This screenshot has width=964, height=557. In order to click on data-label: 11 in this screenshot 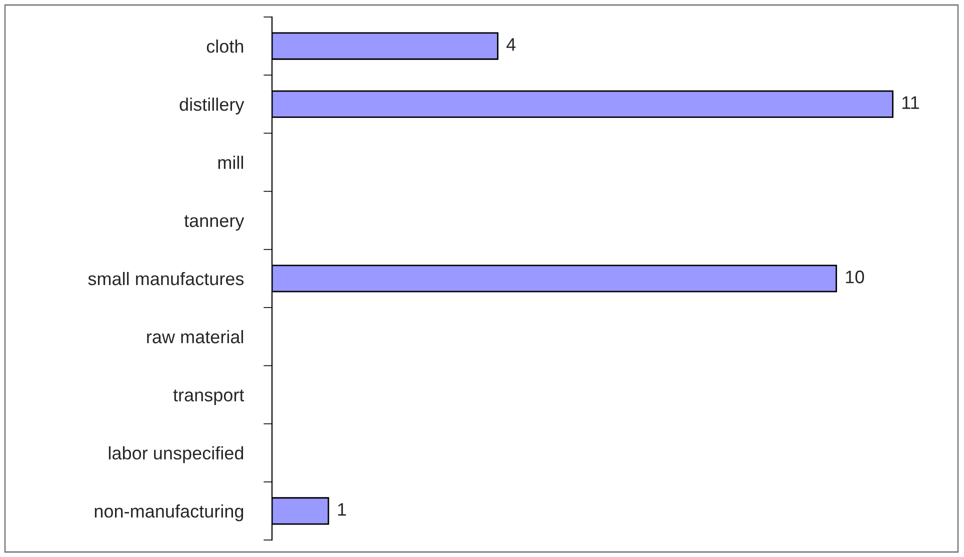, I will do `click(910, 102)`.